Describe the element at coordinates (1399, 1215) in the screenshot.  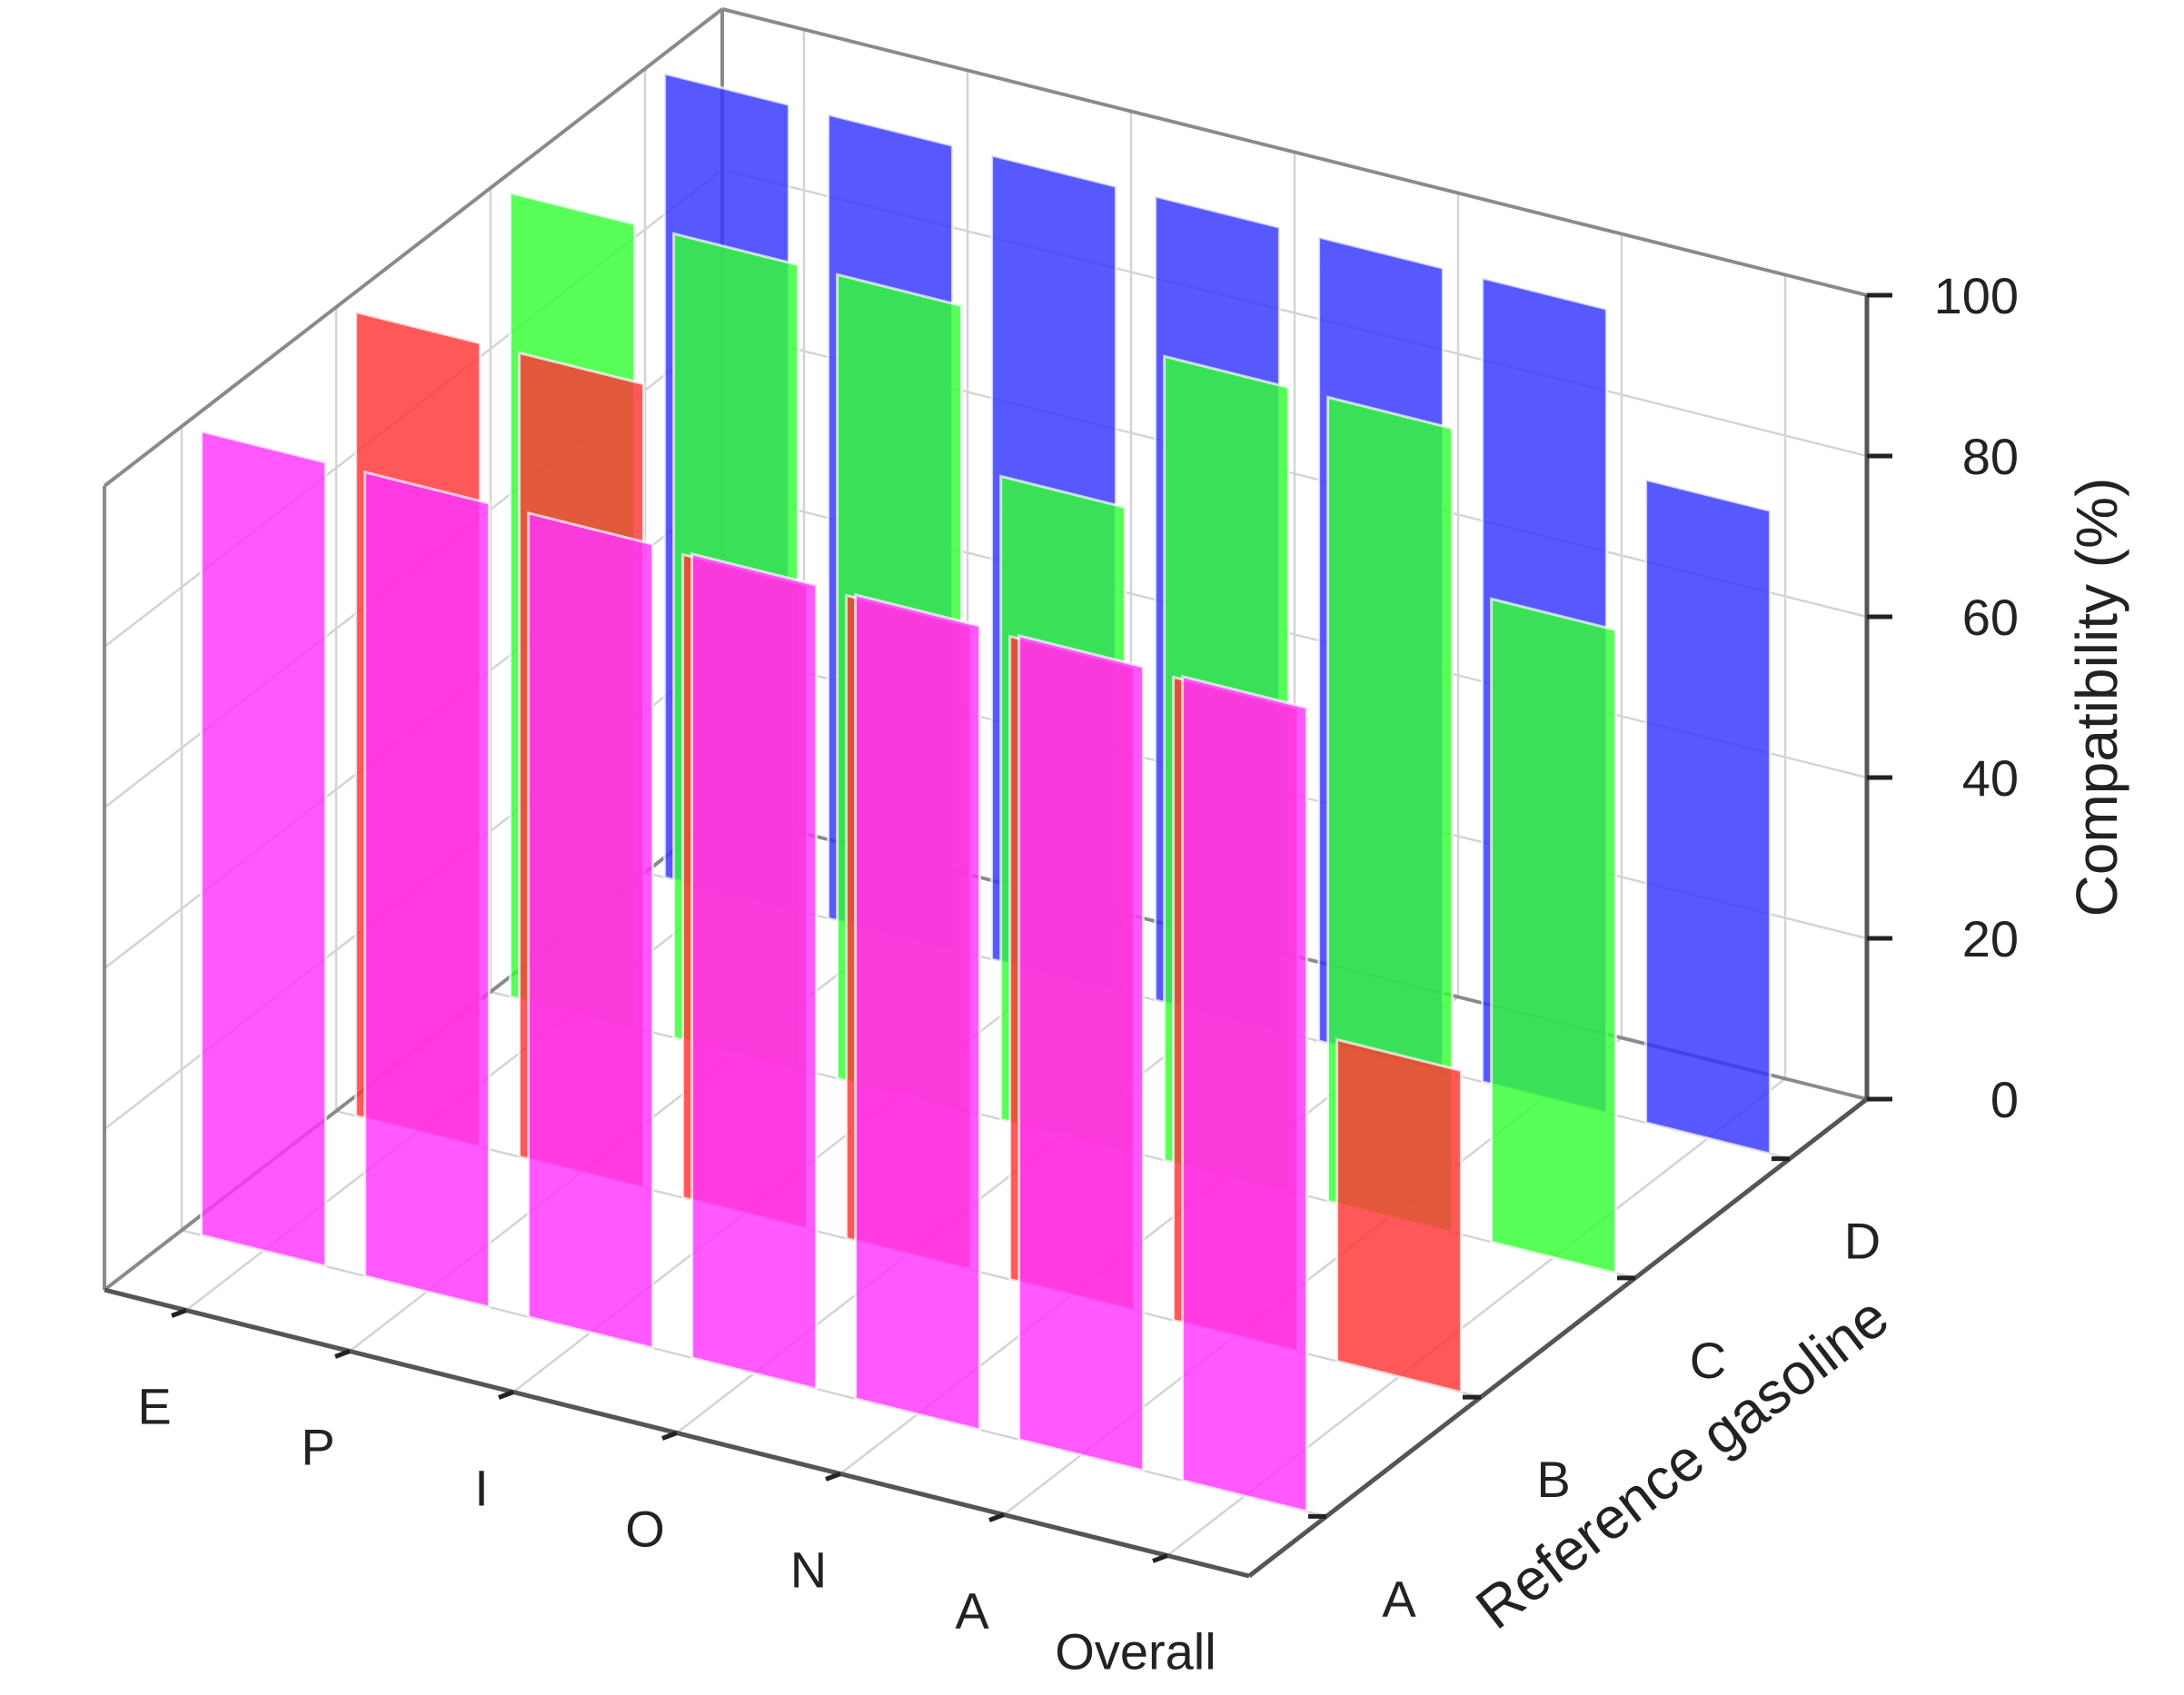
I see `bar-B-Overall` at that location.